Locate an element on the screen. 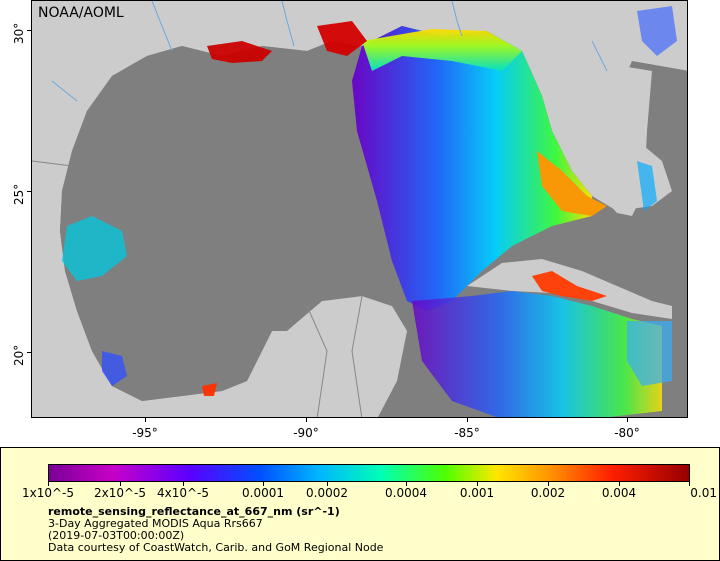 This screenshot has width=720, height=561. colorbar-label: 4x10^-5 is located at coordinates (183, 493).